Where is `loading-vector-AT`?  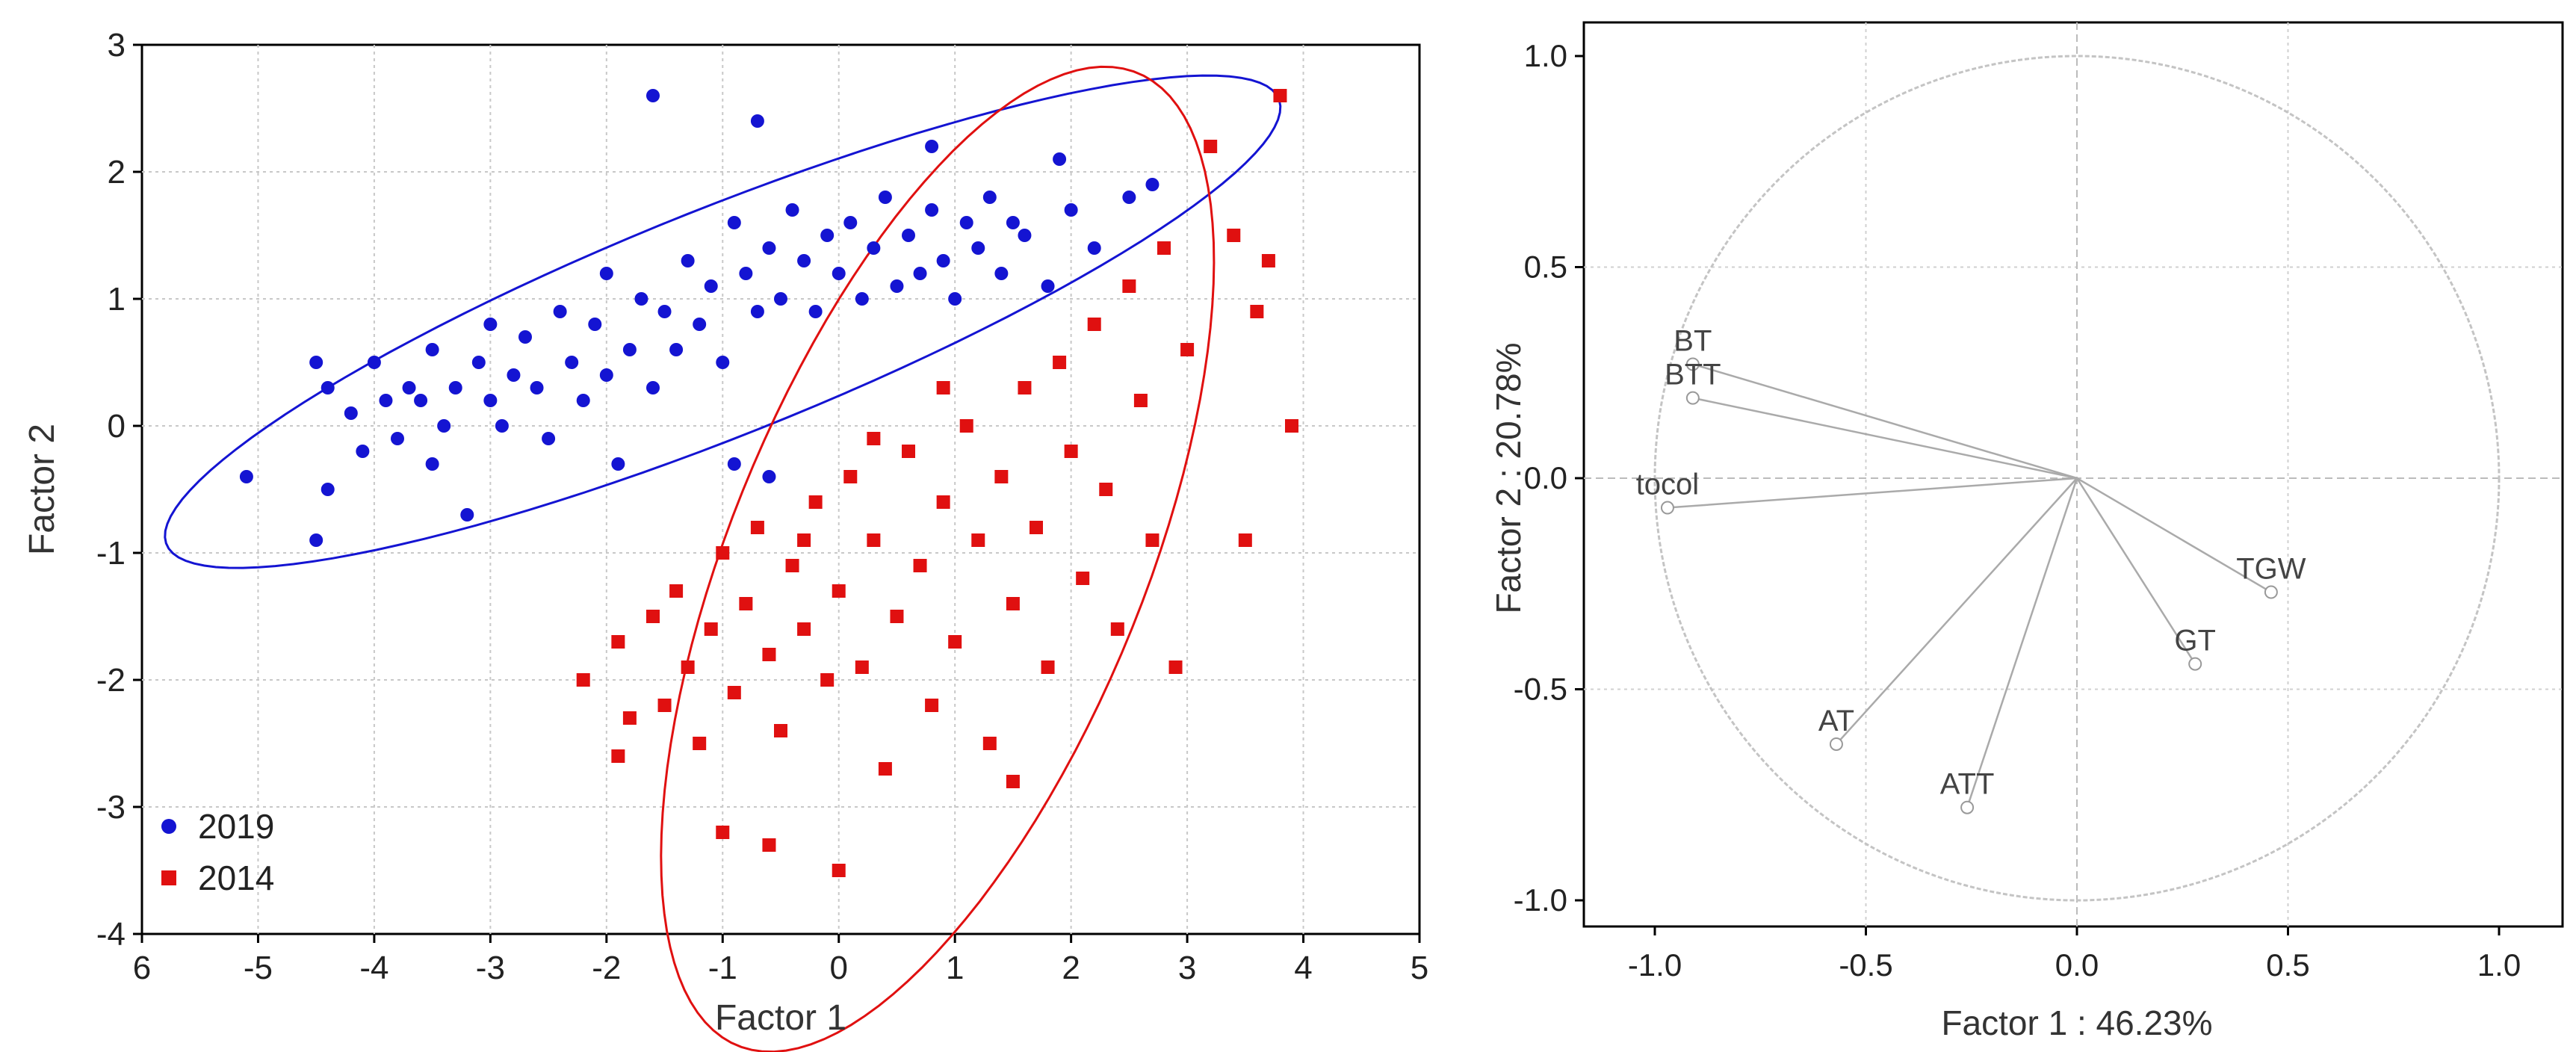 loading-vector-AT is located at coordinates (1957, 611).